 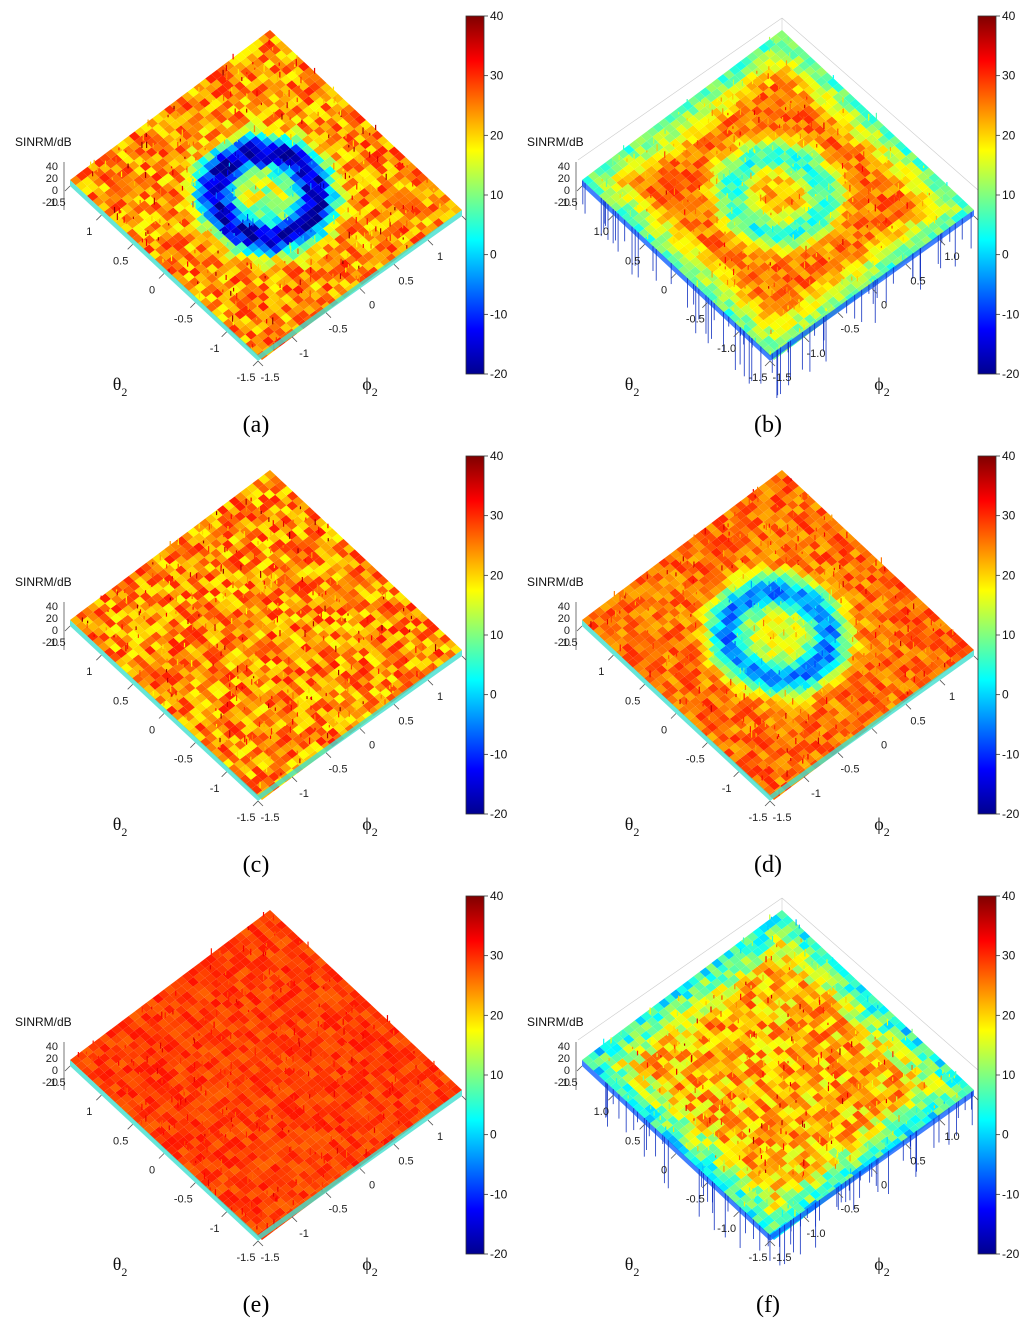 What do you see at coordinates (67, 628) in the screenshot?
I see `theta-tick` at bounding box center [67, 628].